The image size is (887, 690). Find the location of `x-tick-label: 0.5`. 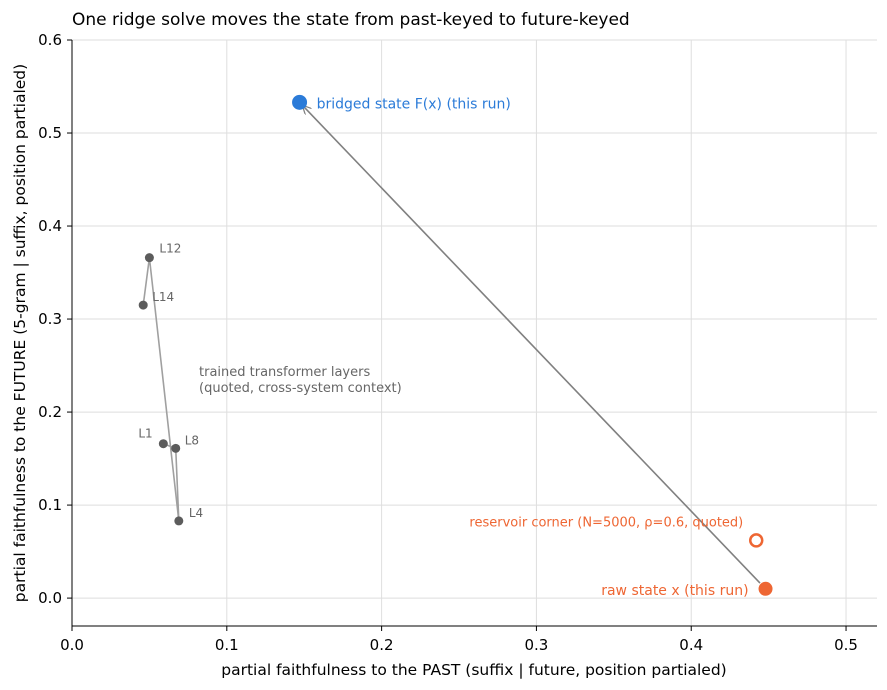

x-tick-label: 0.5 is located at coordinates (846, 645).